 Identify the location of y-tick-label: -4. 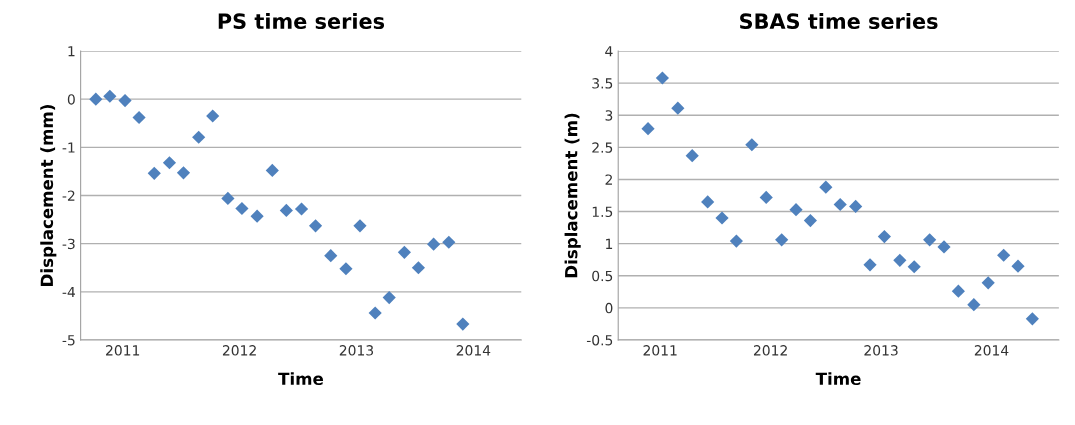
(68, 292).